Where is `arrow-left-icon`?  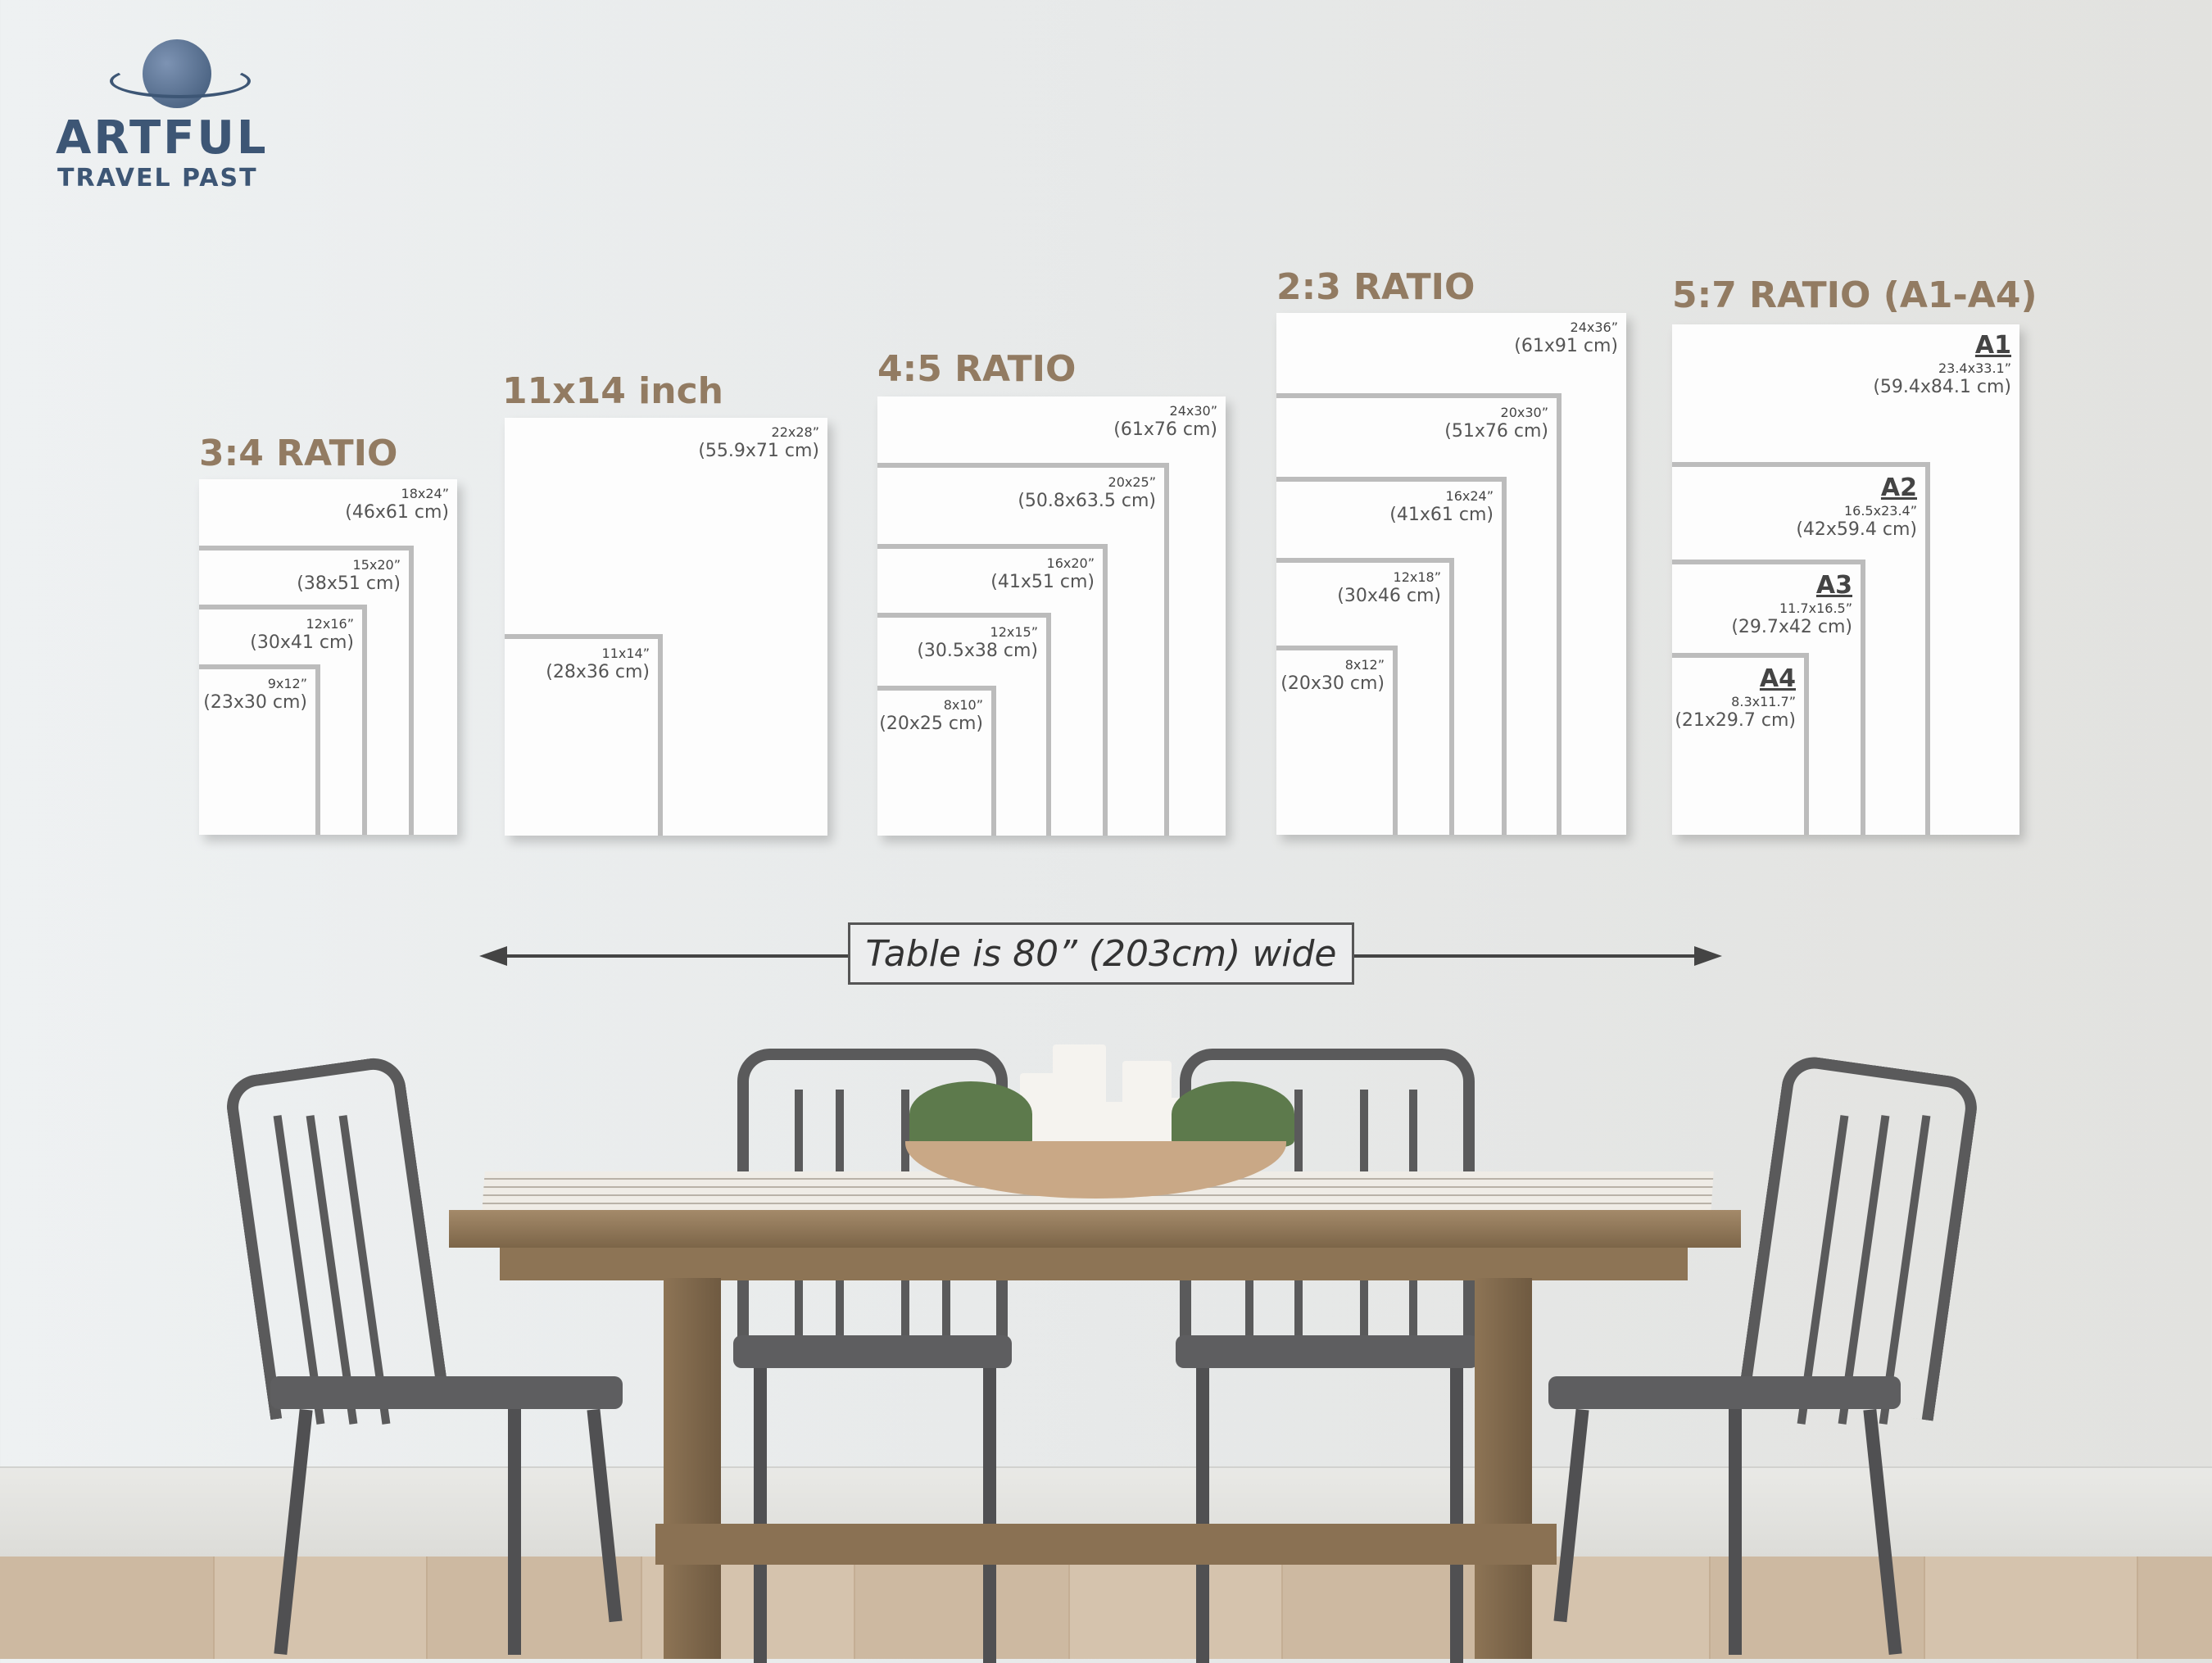 arrow-left-icon is located at coordinates (493, 956).